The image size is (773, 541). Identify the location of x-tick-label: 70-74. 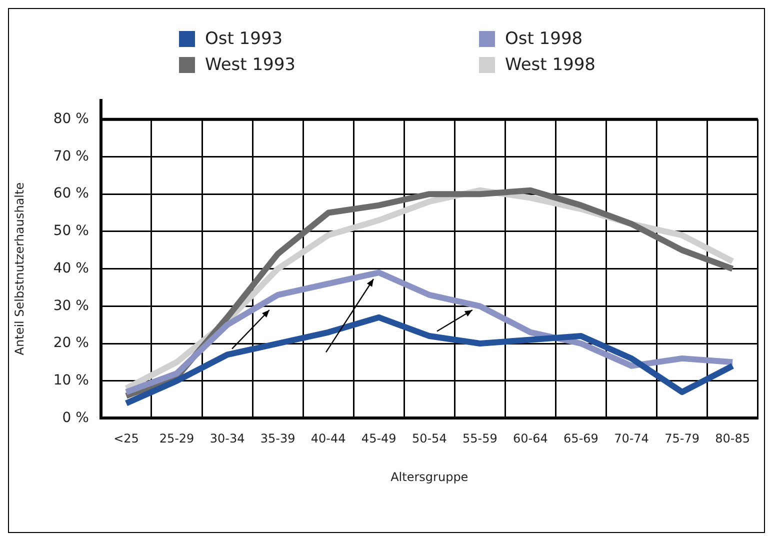
(631, 439).